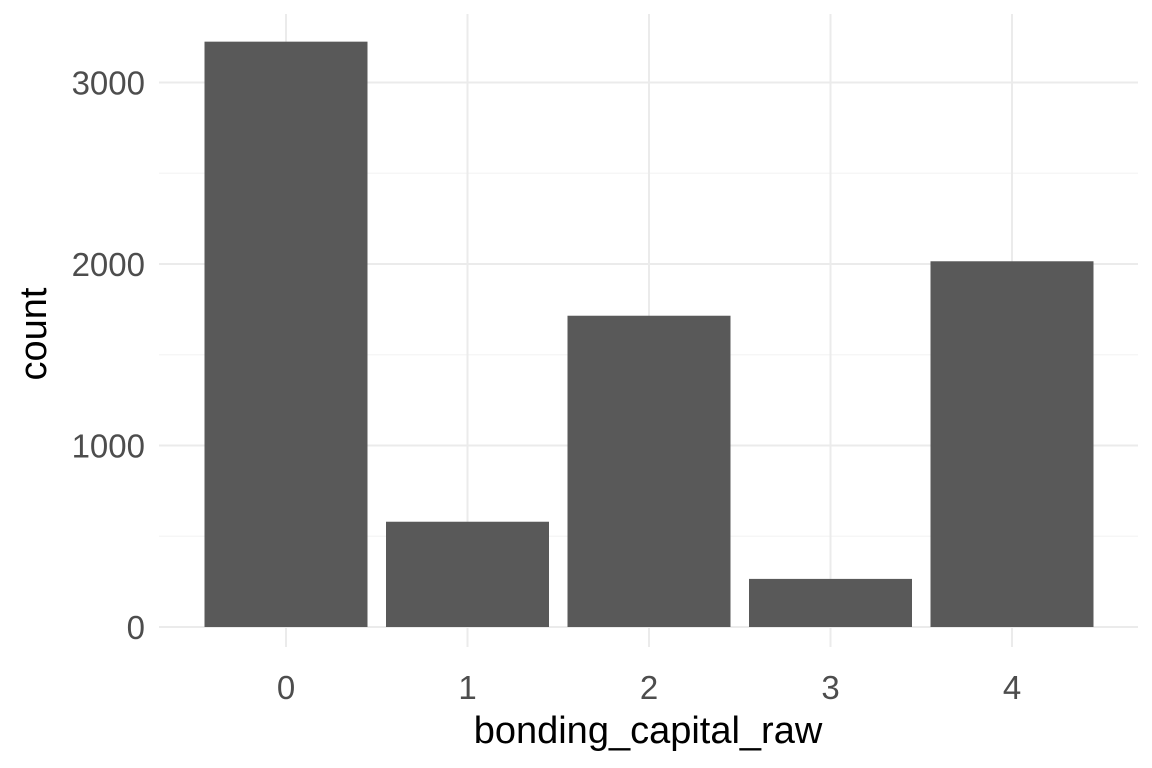 Image resolution: width=1152 pixels, height=768 pixels. What do you see at coordinates (136, 627) in the screenshot?
I see `y-tick-label: 0` at bounding box center [136, 627].